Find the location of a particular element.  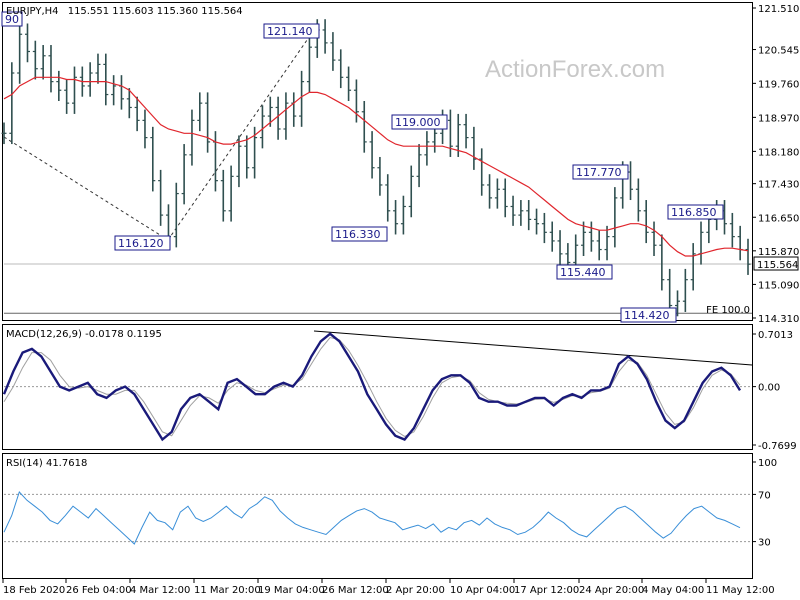

pivot-label: 90 is located at coordinates (12, 19).